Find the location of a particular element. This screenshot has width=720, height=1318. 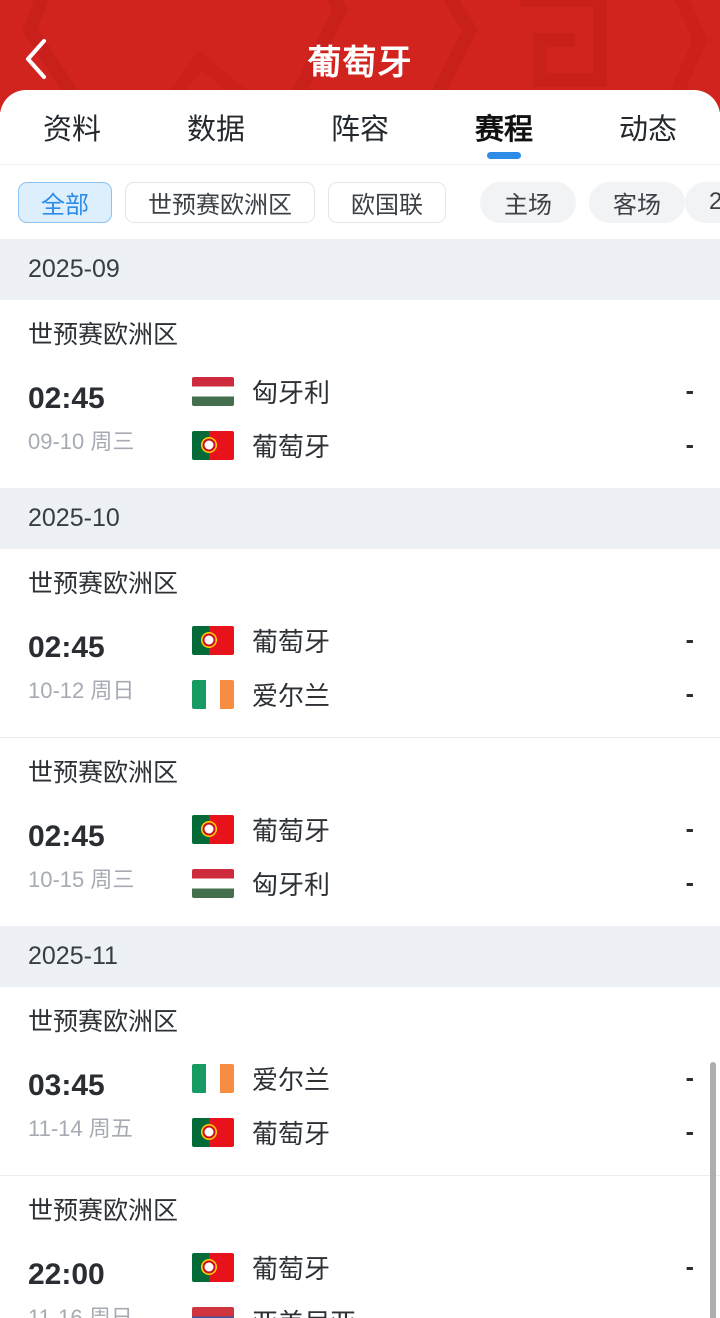

tab-label: 赛程 is located at coordinates (503, 130).